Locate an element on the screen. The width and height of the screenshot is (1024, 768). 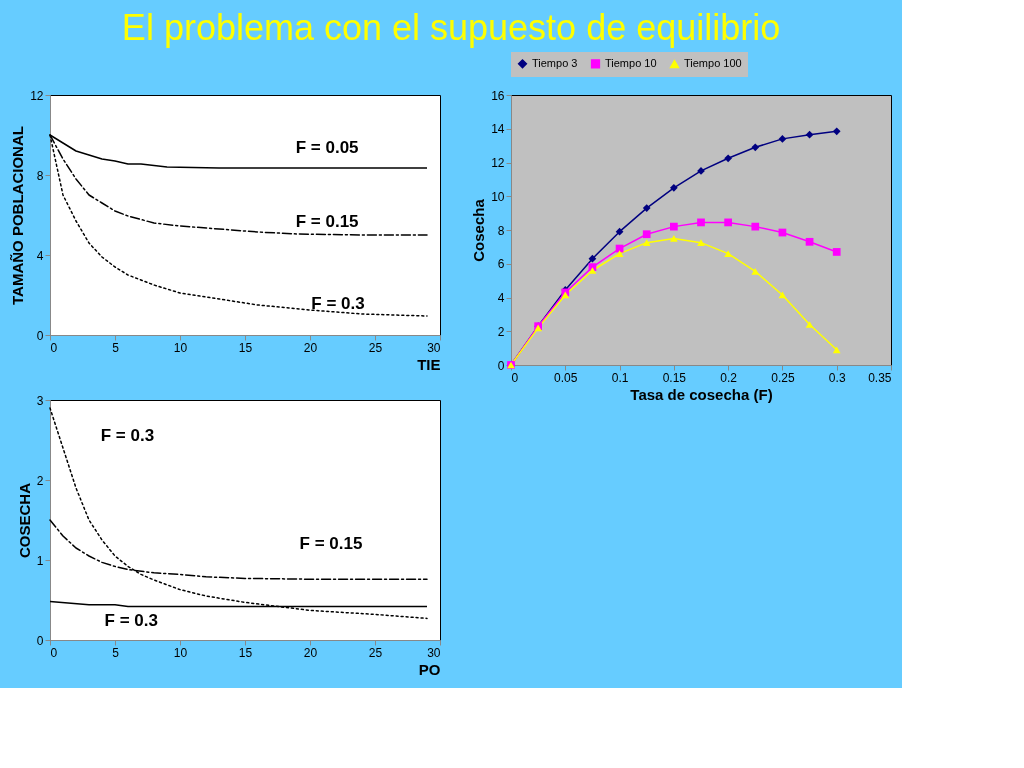
y-tick-label: 1 is located at coordinates (40, 560).